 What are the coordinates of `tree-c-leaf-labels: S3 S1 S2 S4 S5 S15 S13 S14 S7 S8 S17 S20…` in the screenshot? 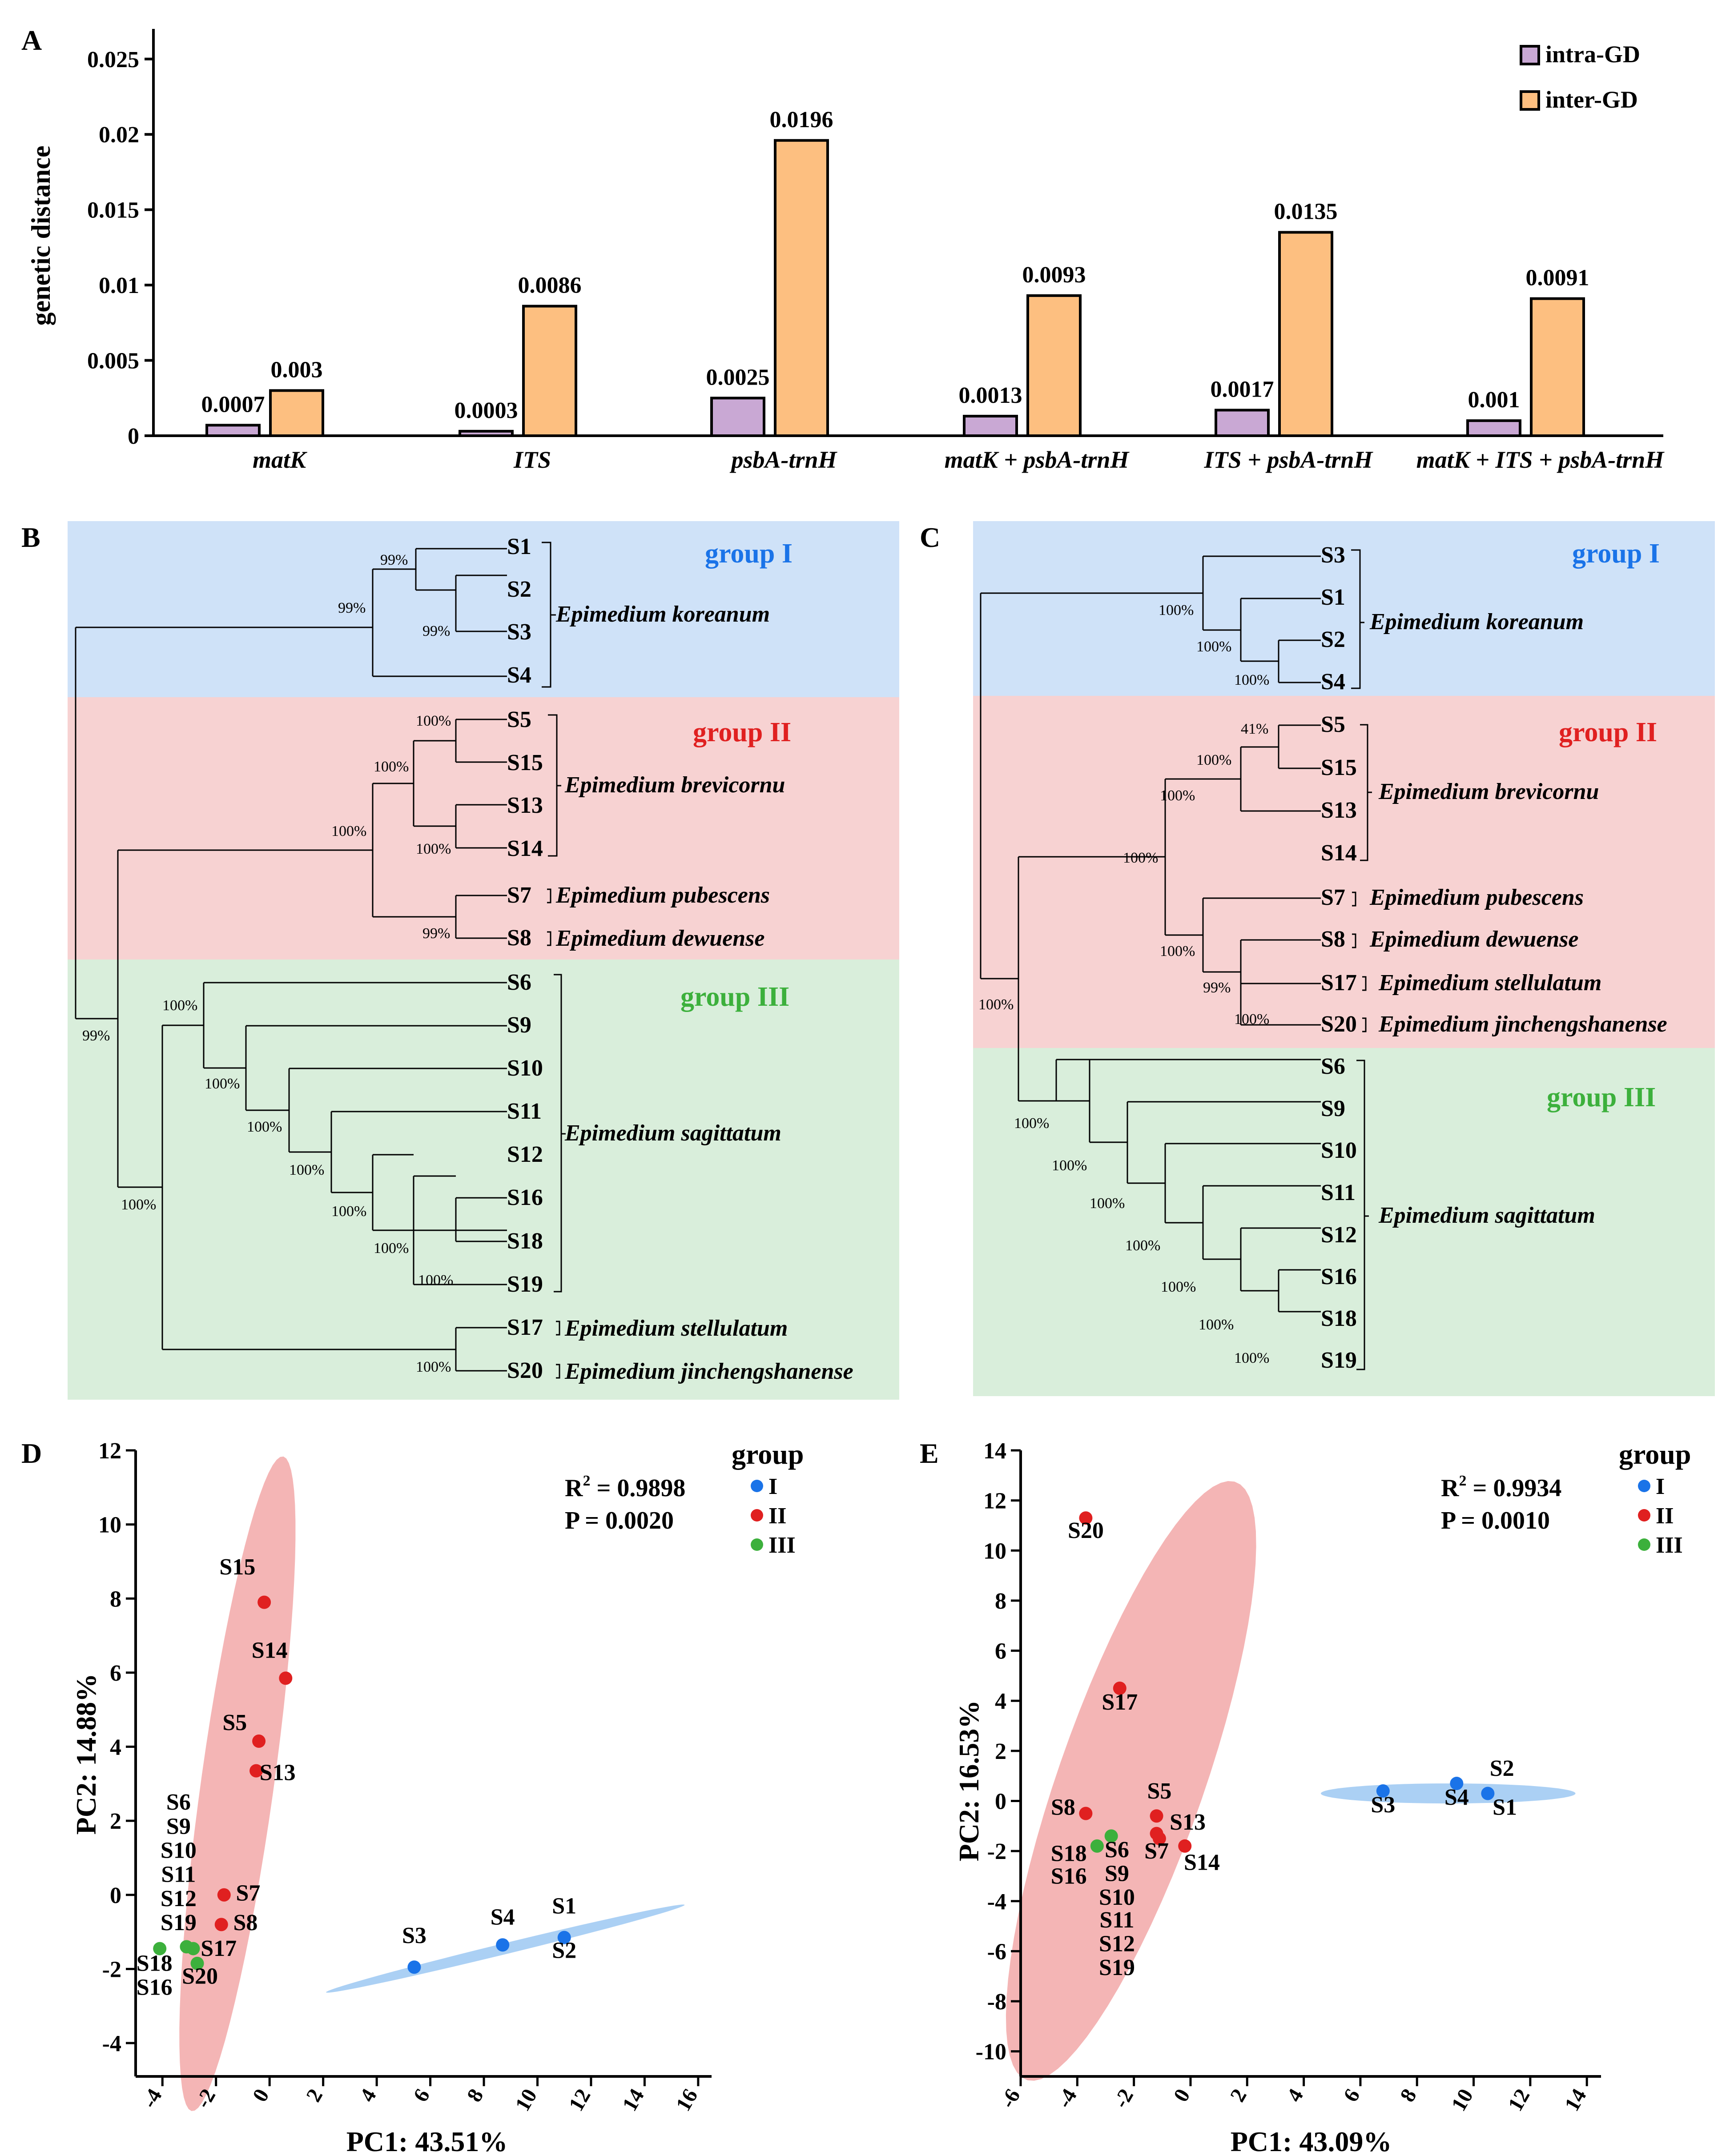 It's located at (1339, 957).